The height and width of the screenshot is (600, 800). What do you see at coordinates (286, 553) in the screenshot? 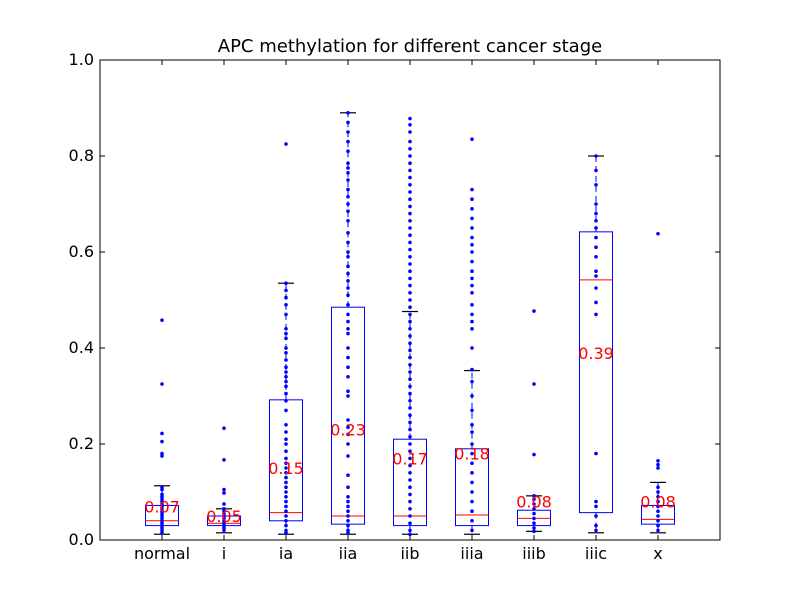
I see `x-tick-label: ia` at bounding box center [286, 553].